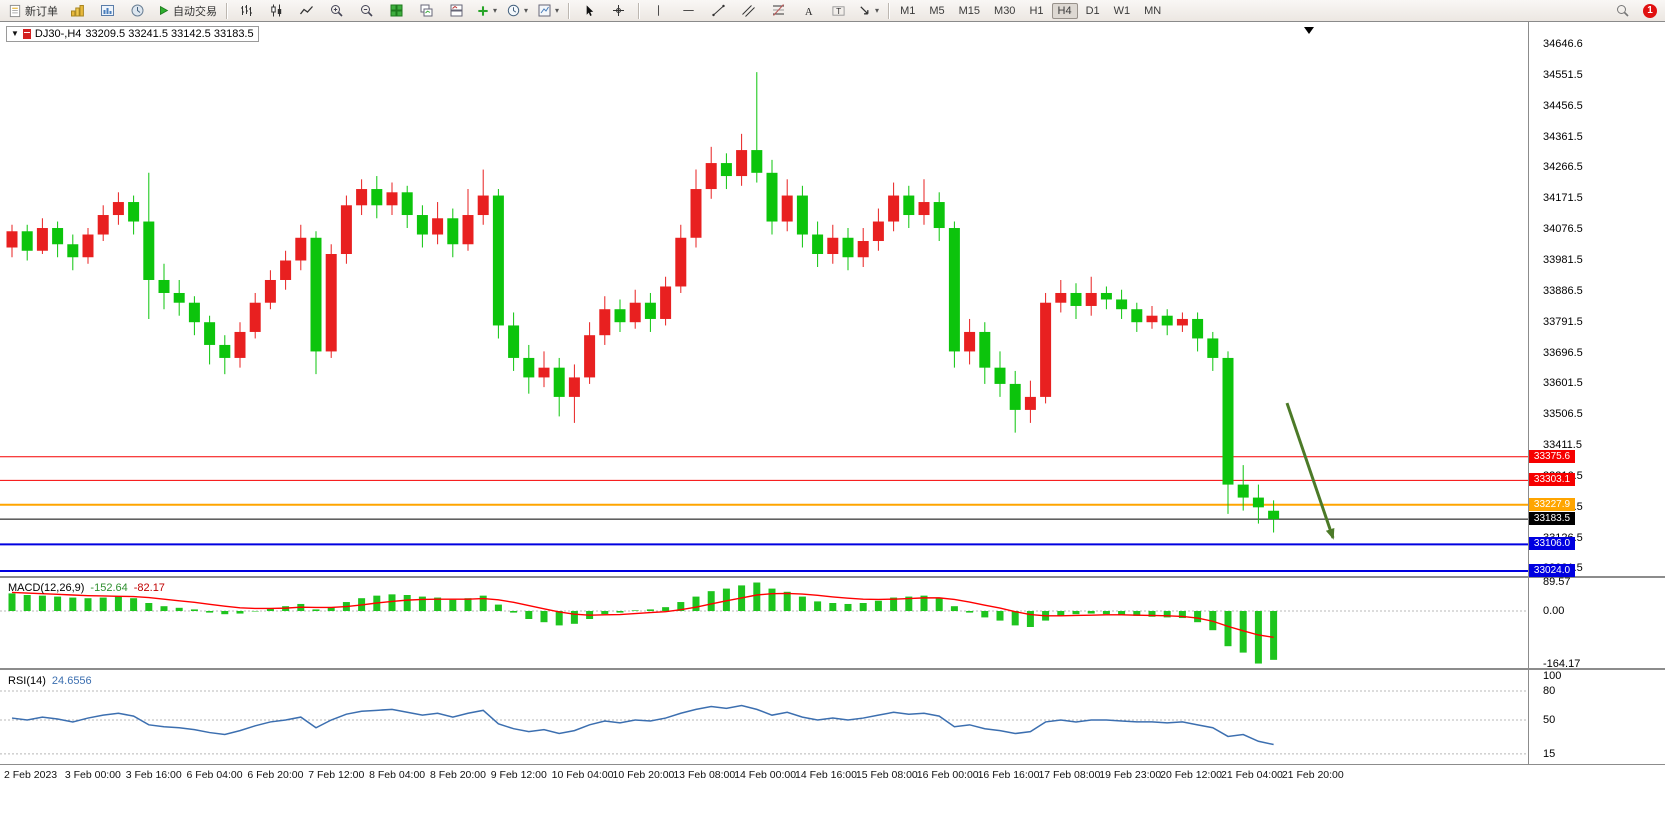  What do you see at coordinates (548, 10) in the screenshot?
I see `templates-button: ▾` at bounding box center [548, 10].